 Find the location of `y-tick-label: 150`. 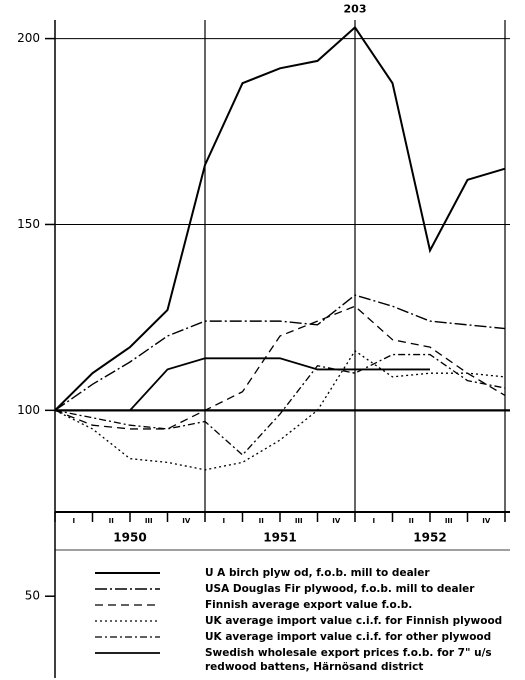

y-tick-label: 150 is located at coordinates (28, 224).